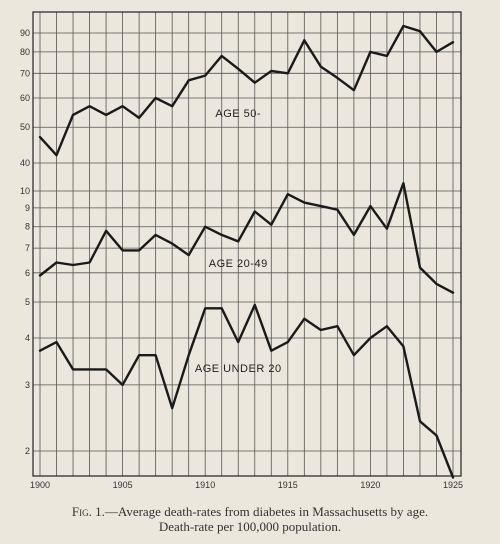 This screenshot has width=500, height=544. I want to click on caption-line-2: Death-rate per 100,000 population., so click(250, 526).